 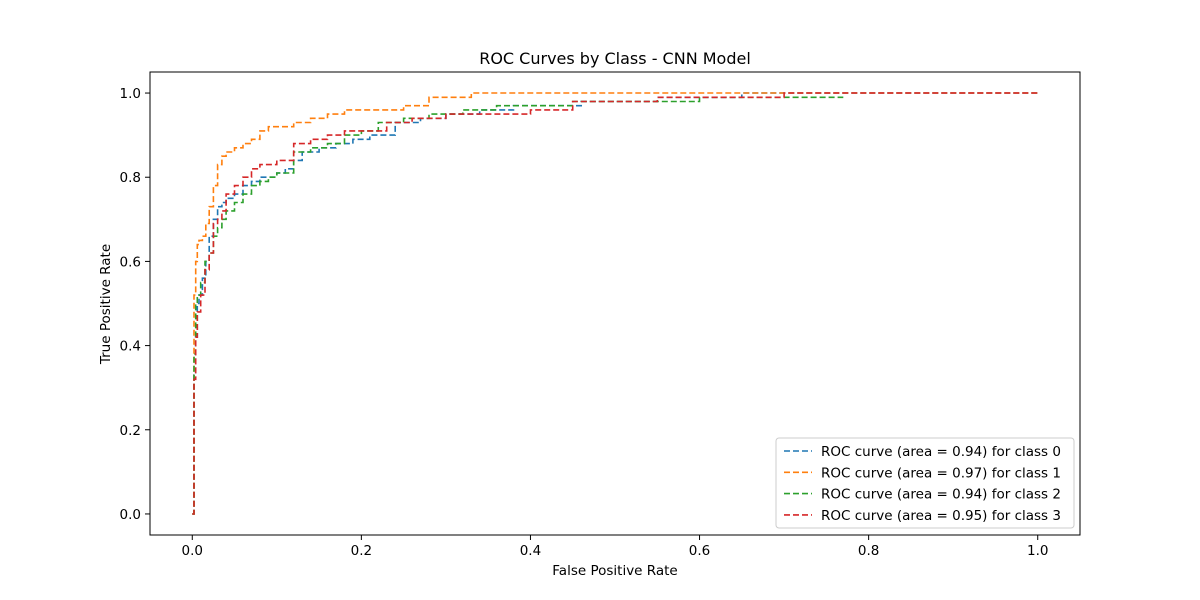 I want to click on x-axis: 0.0 0.2 0.4 0.6 0.8 1.0, so click(x=615, y=547).